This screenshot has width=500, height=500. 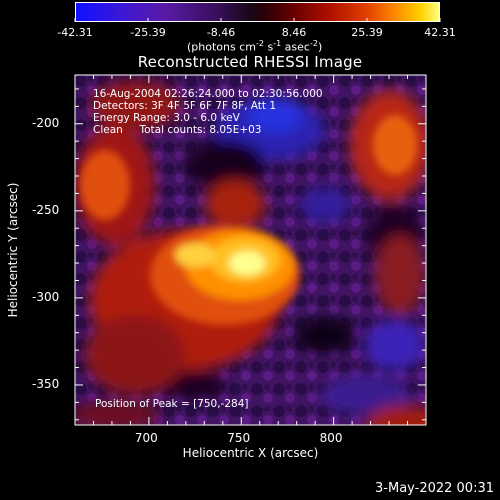 I want to click on y-tick-label: -350, so click(x=46, y=383).